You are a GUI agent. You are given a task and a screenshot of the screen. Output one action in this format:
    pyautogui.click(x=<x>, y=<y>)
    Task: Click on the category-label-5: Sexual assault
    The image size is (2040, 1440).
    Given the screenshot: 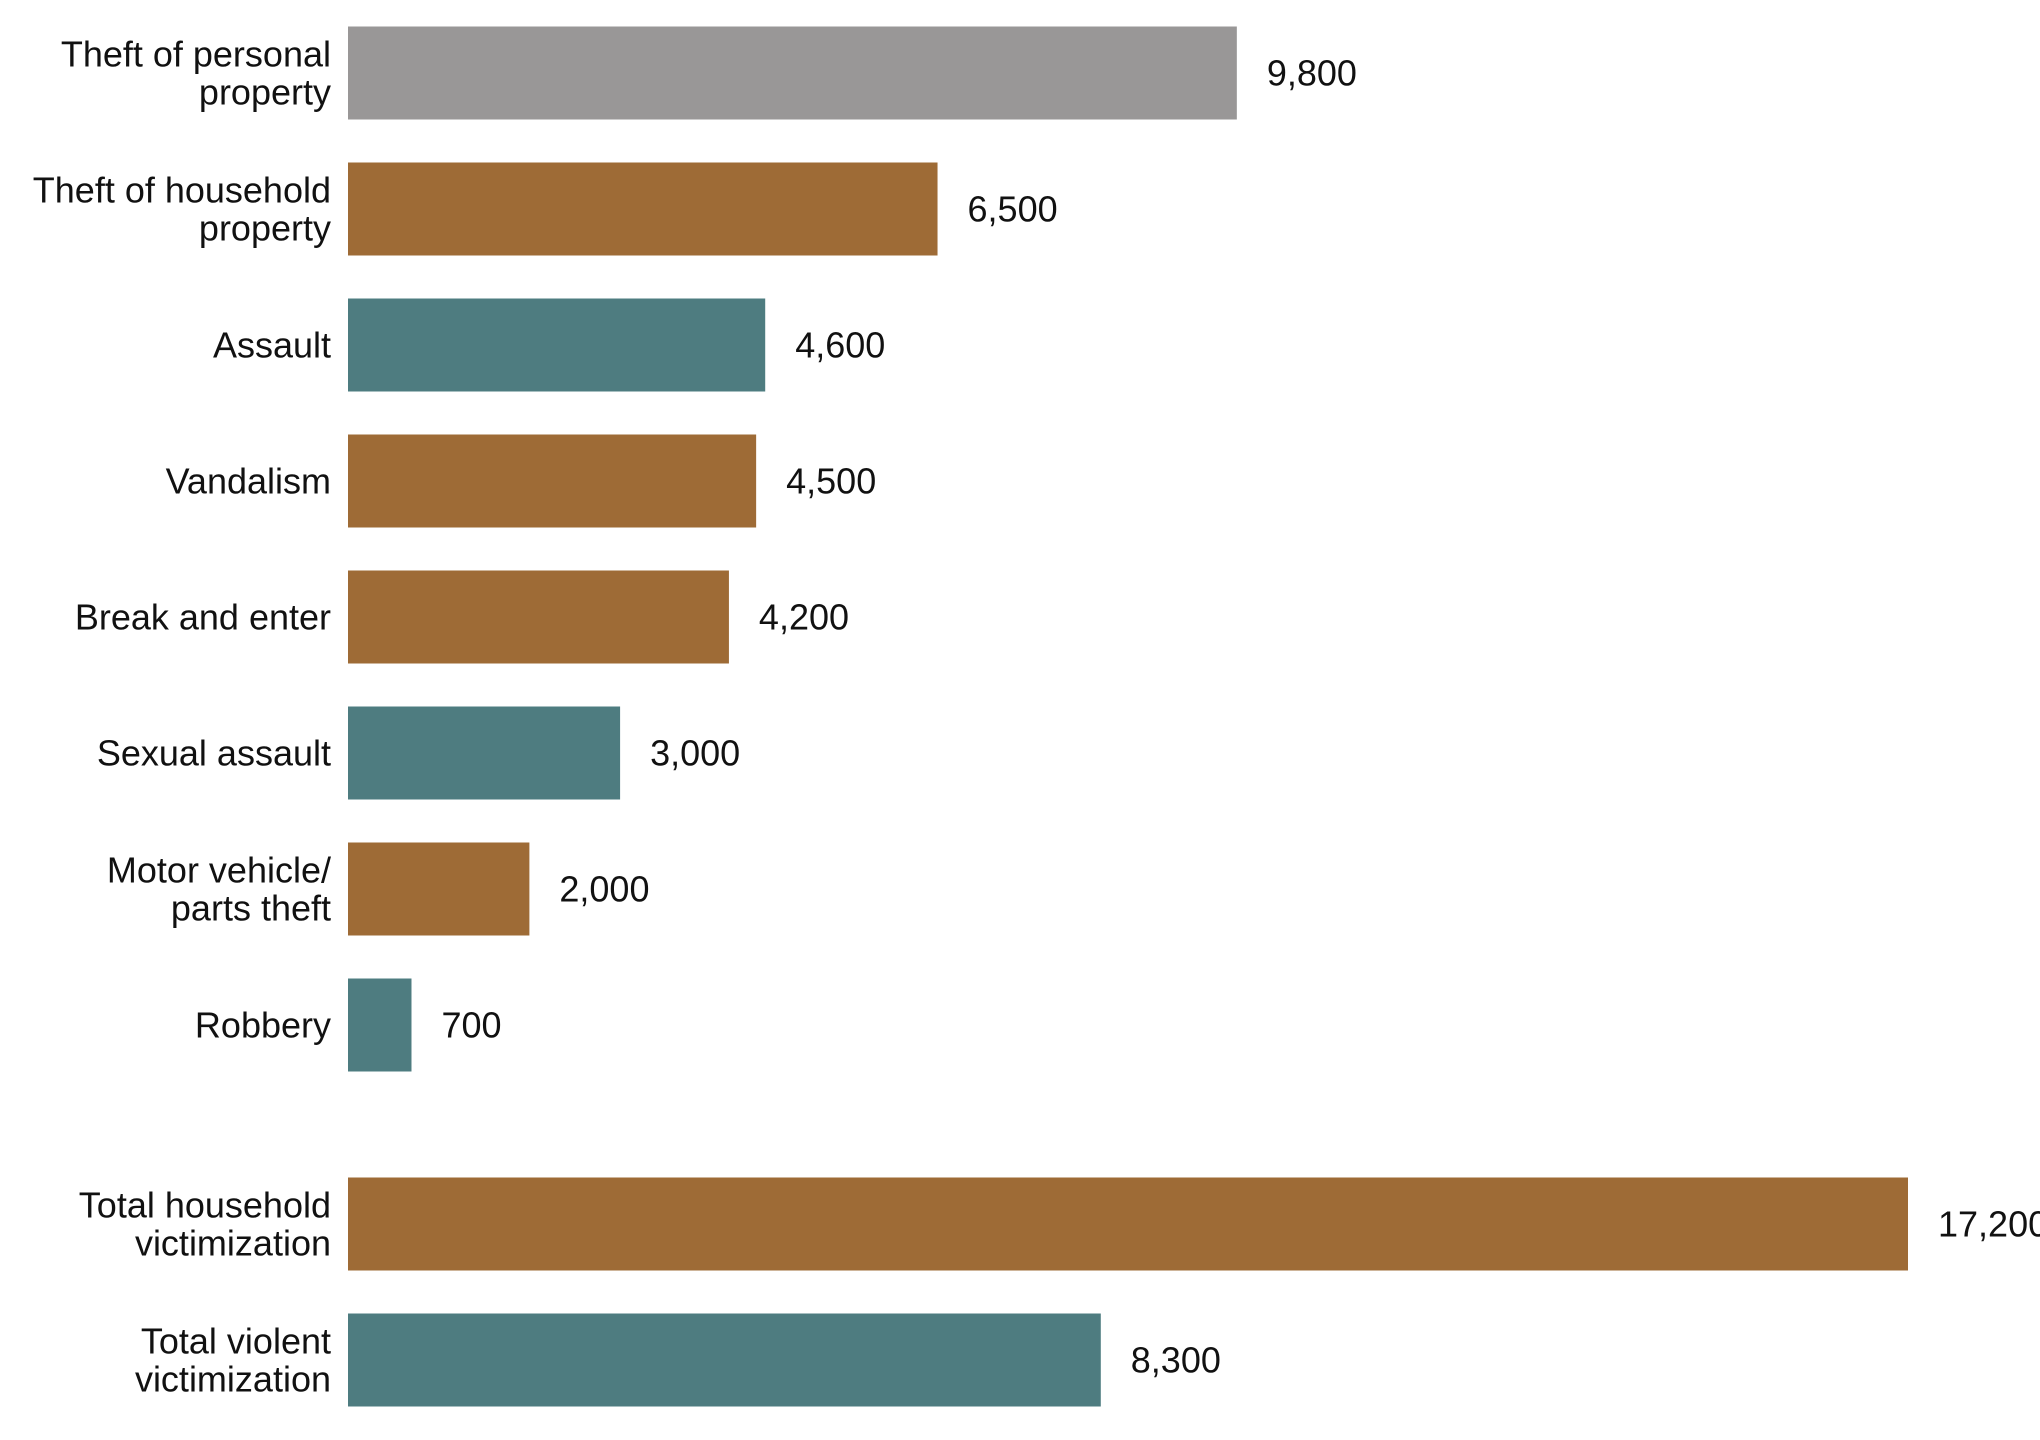 What is the action you would take?
    pyautogui.click(x=214, y=753)
    